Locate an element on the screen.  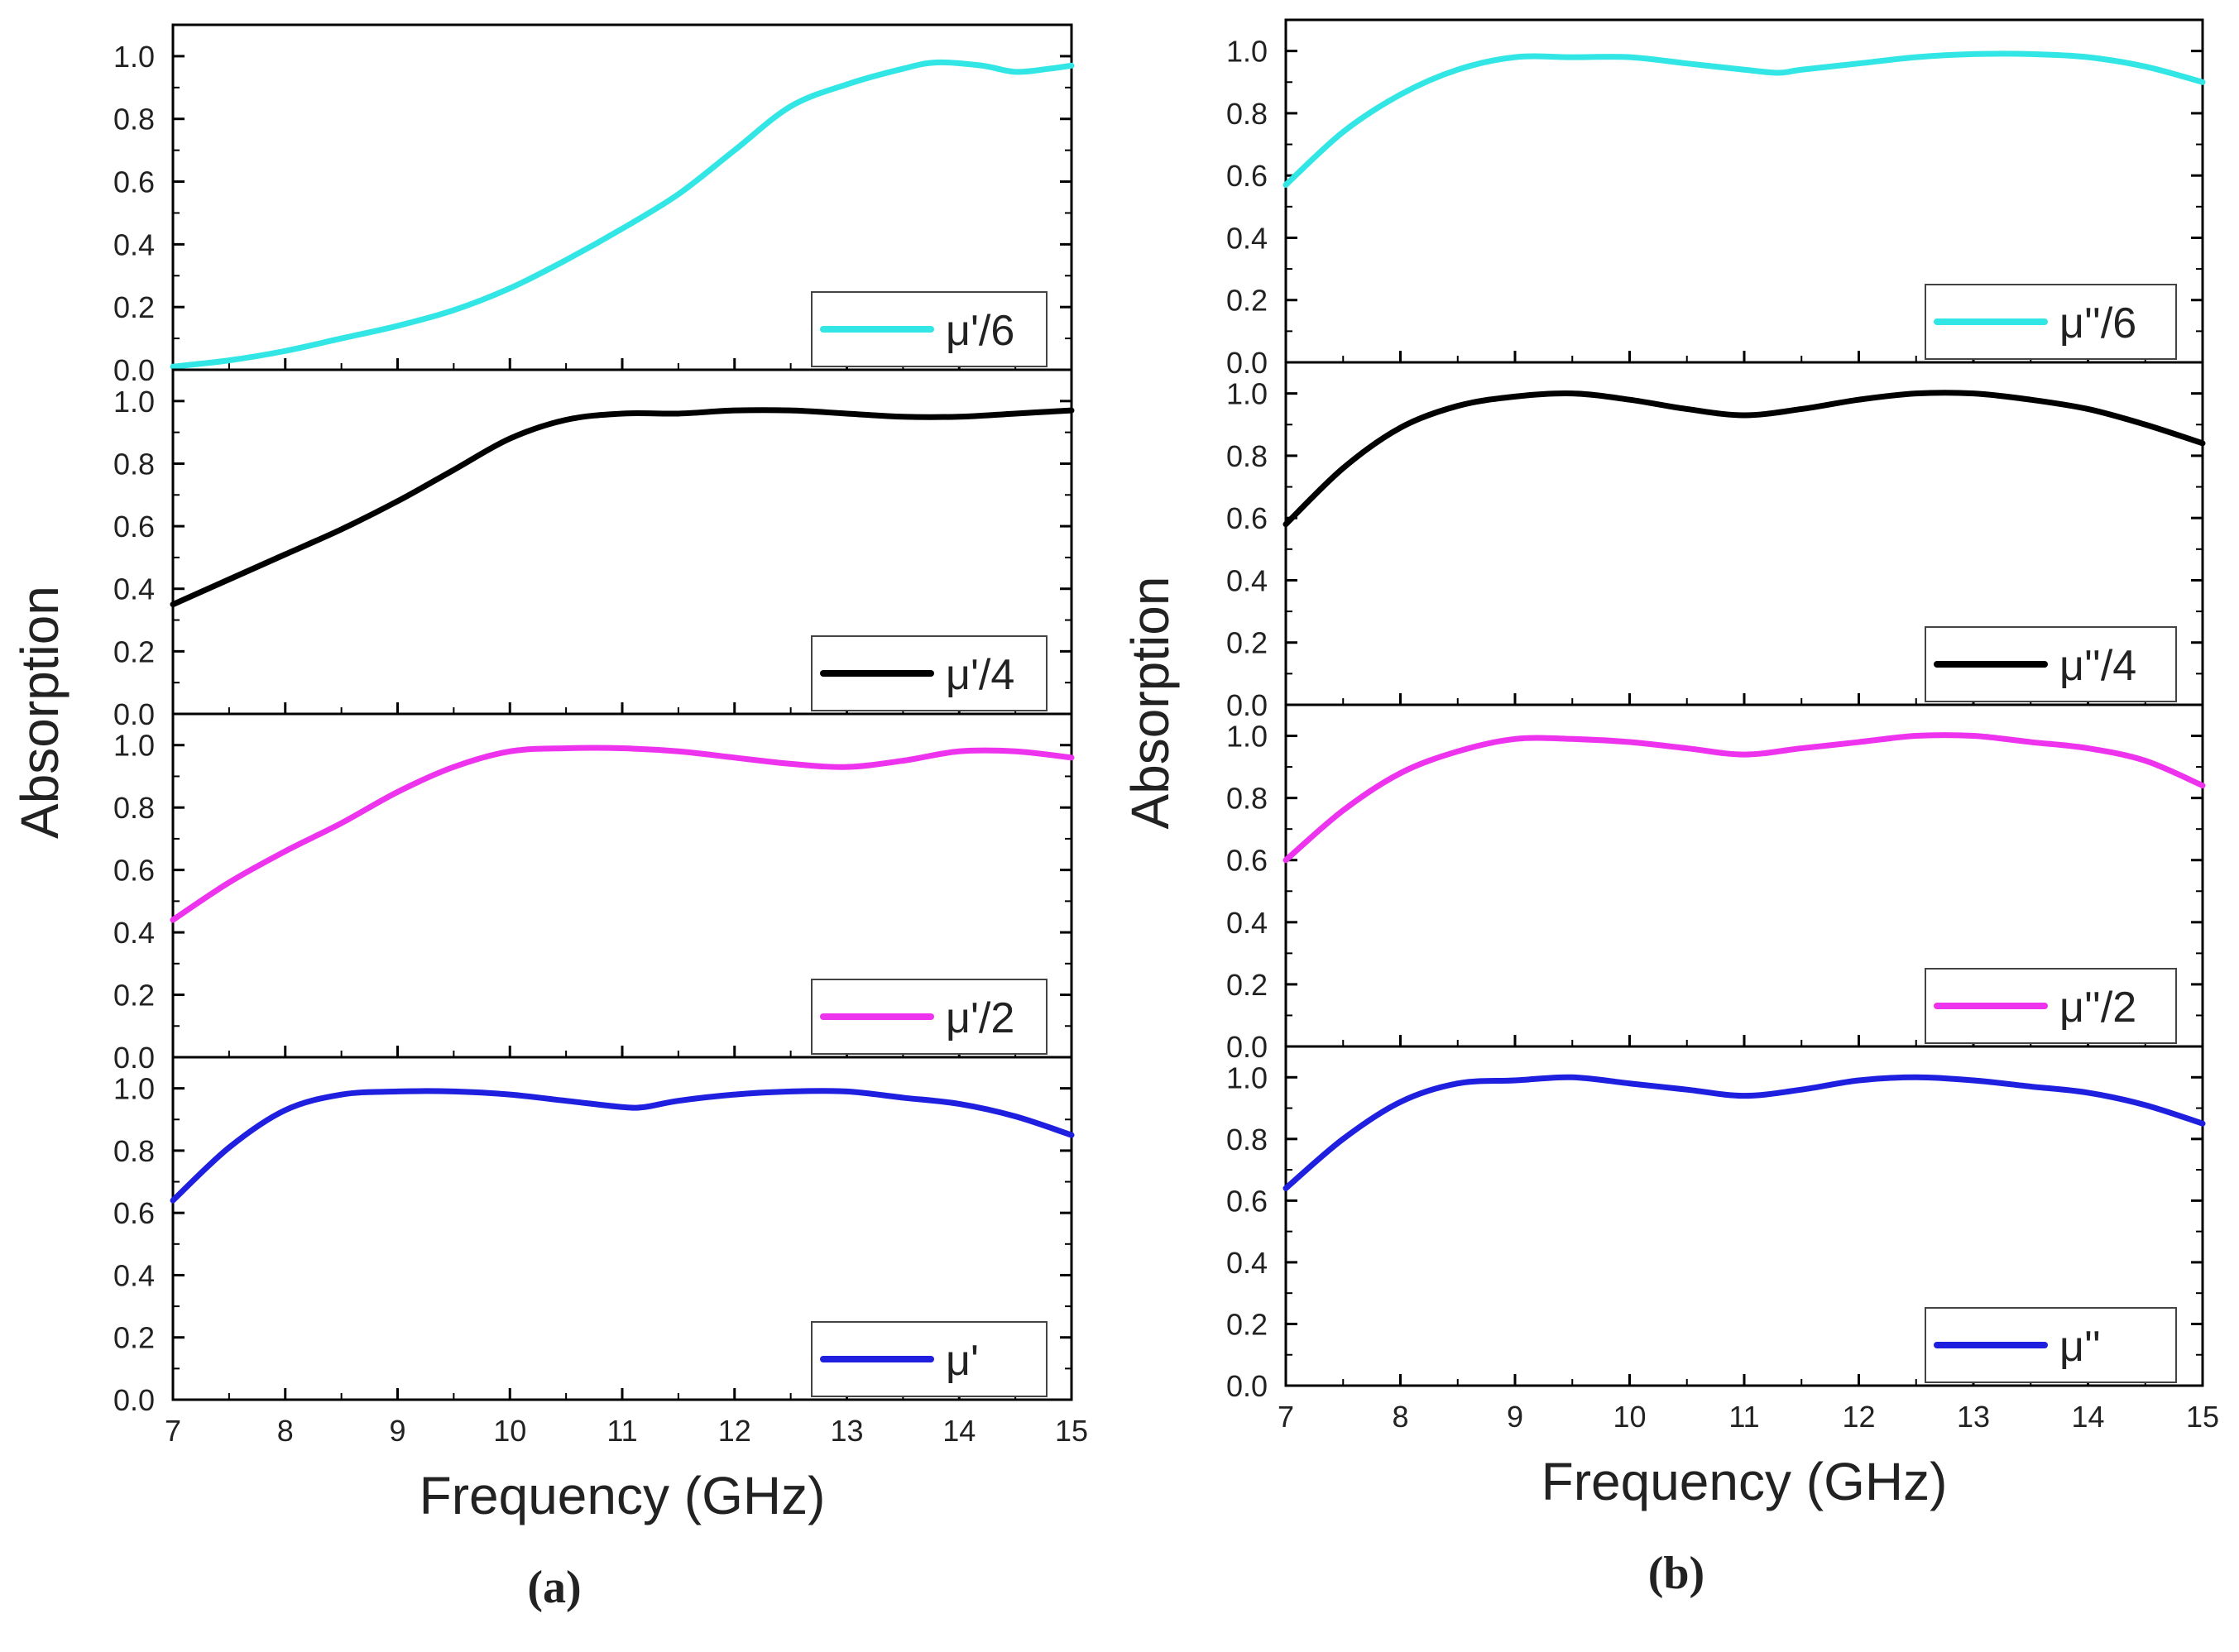
subplot-a-3: 0.0 0.2 0.4 0.6 0.8 1.0 μ'/2 is located at coordinates (594, 893).